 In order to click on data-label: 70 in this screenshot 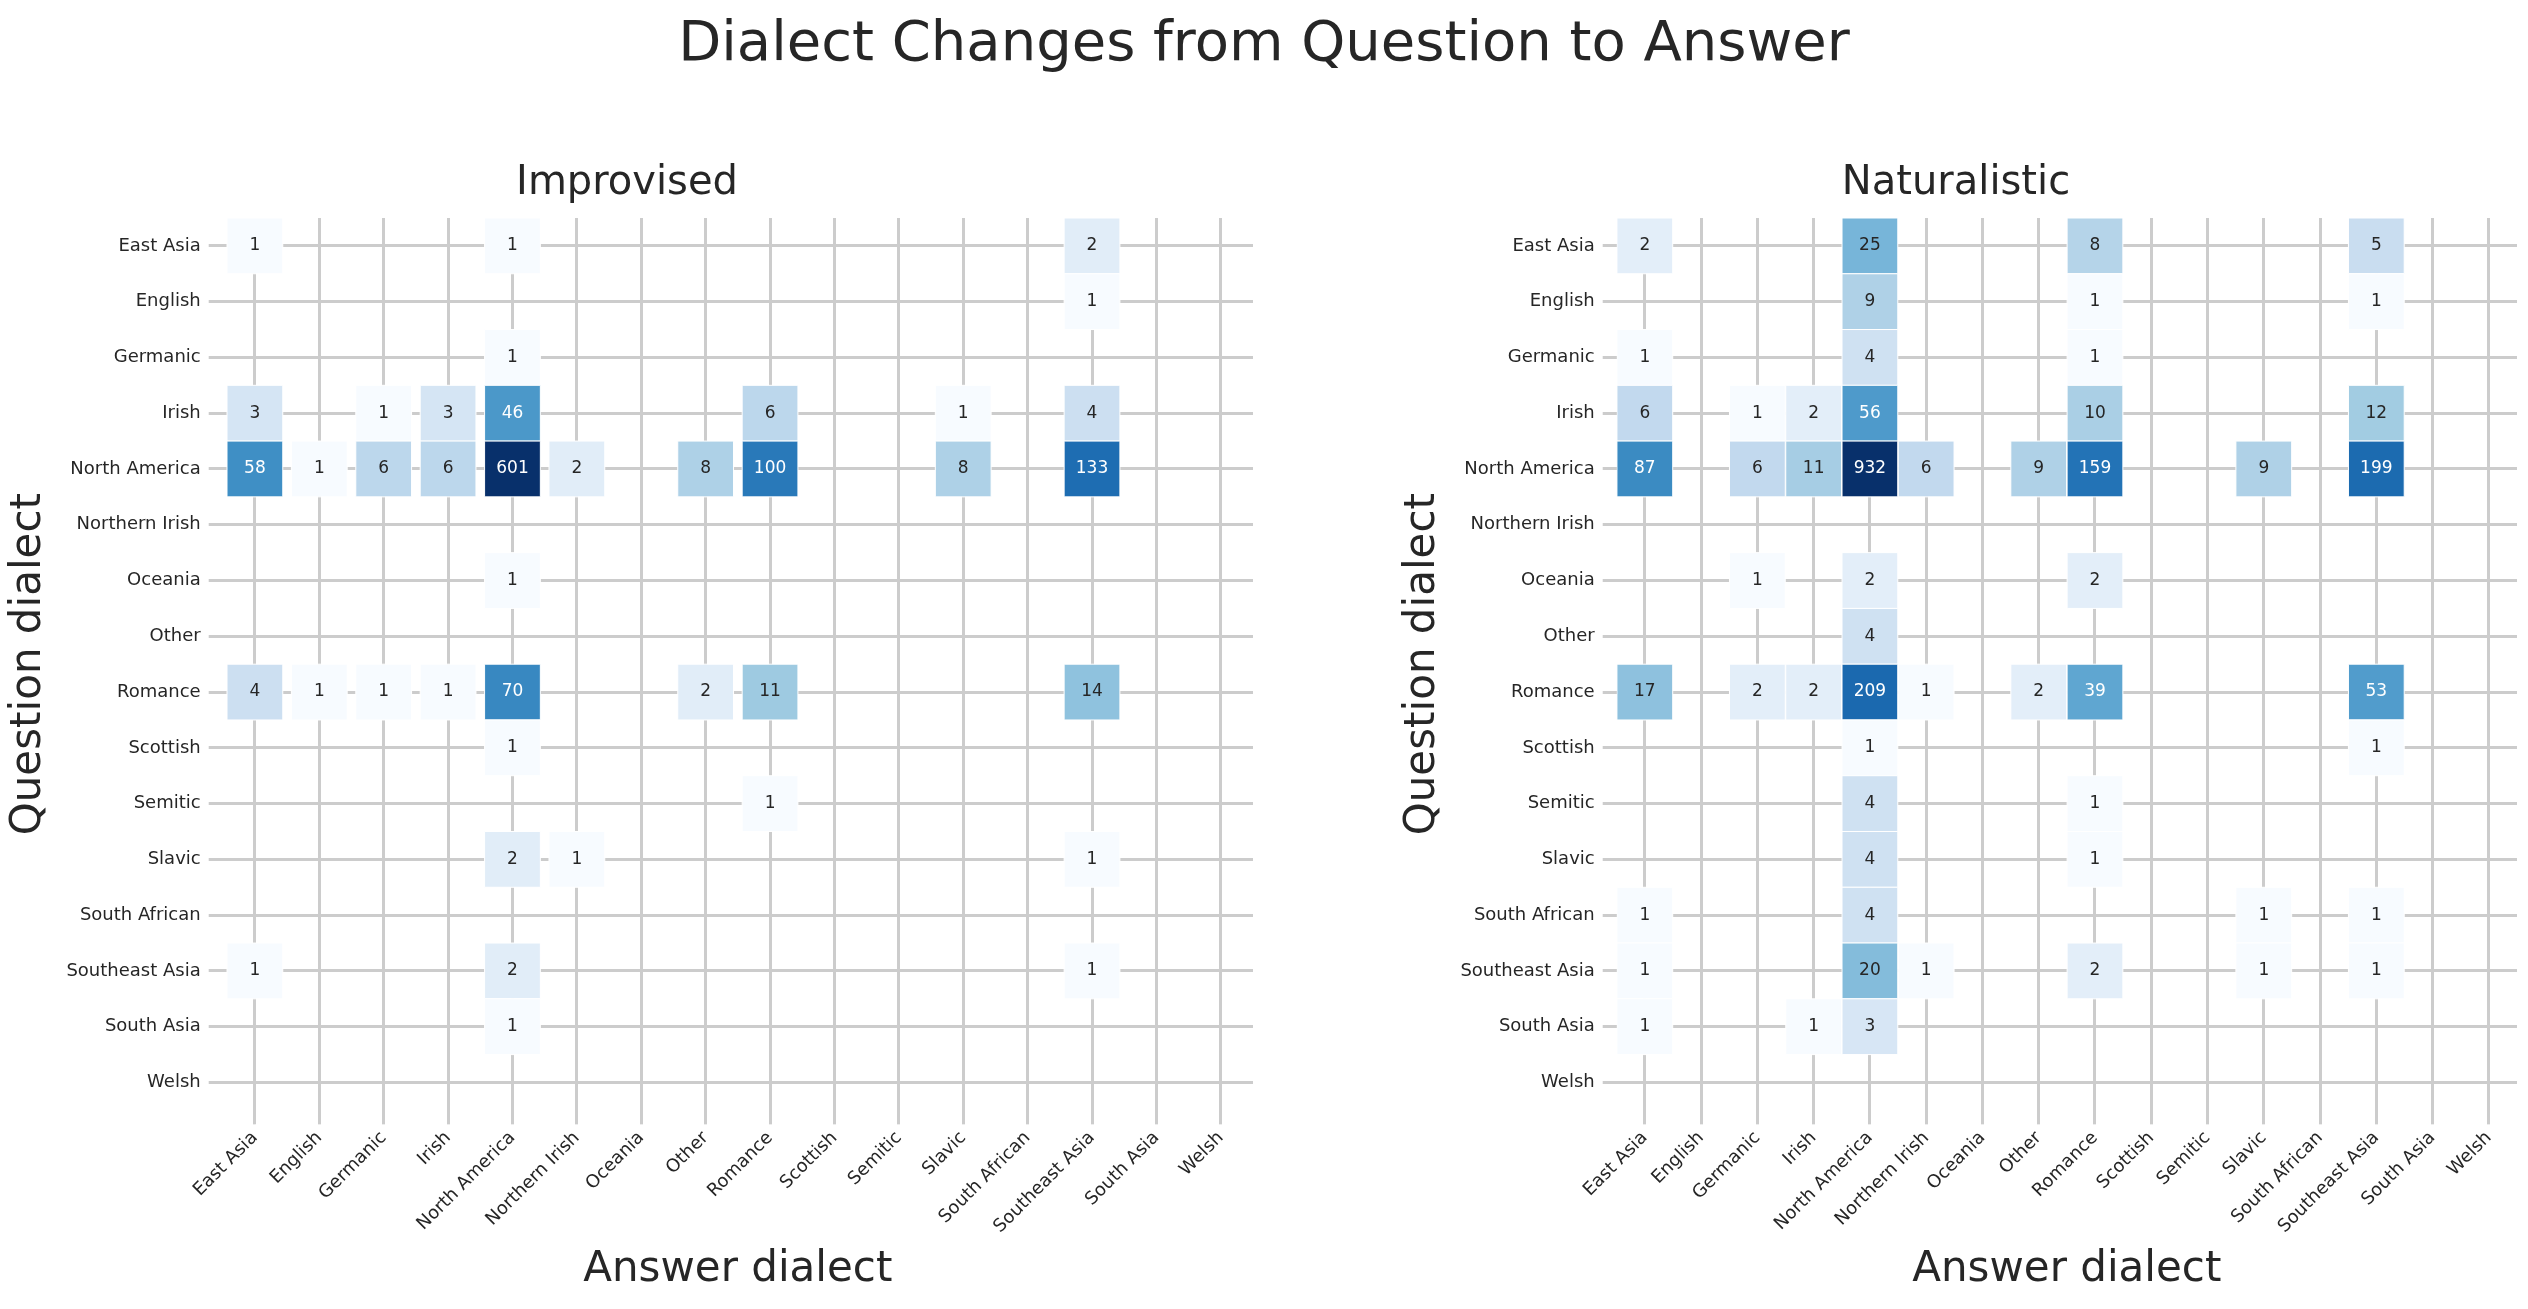, I will do `click(512, 690)`.